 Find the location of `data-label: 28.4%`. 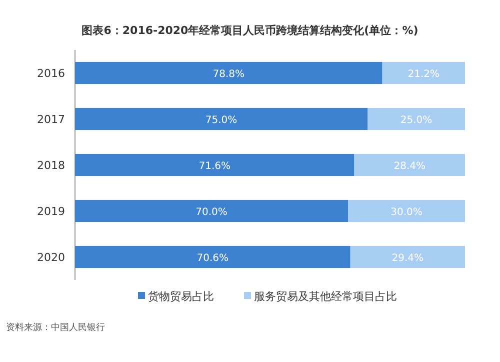

data-label: 28.4% is located at coordinates (410, 166).